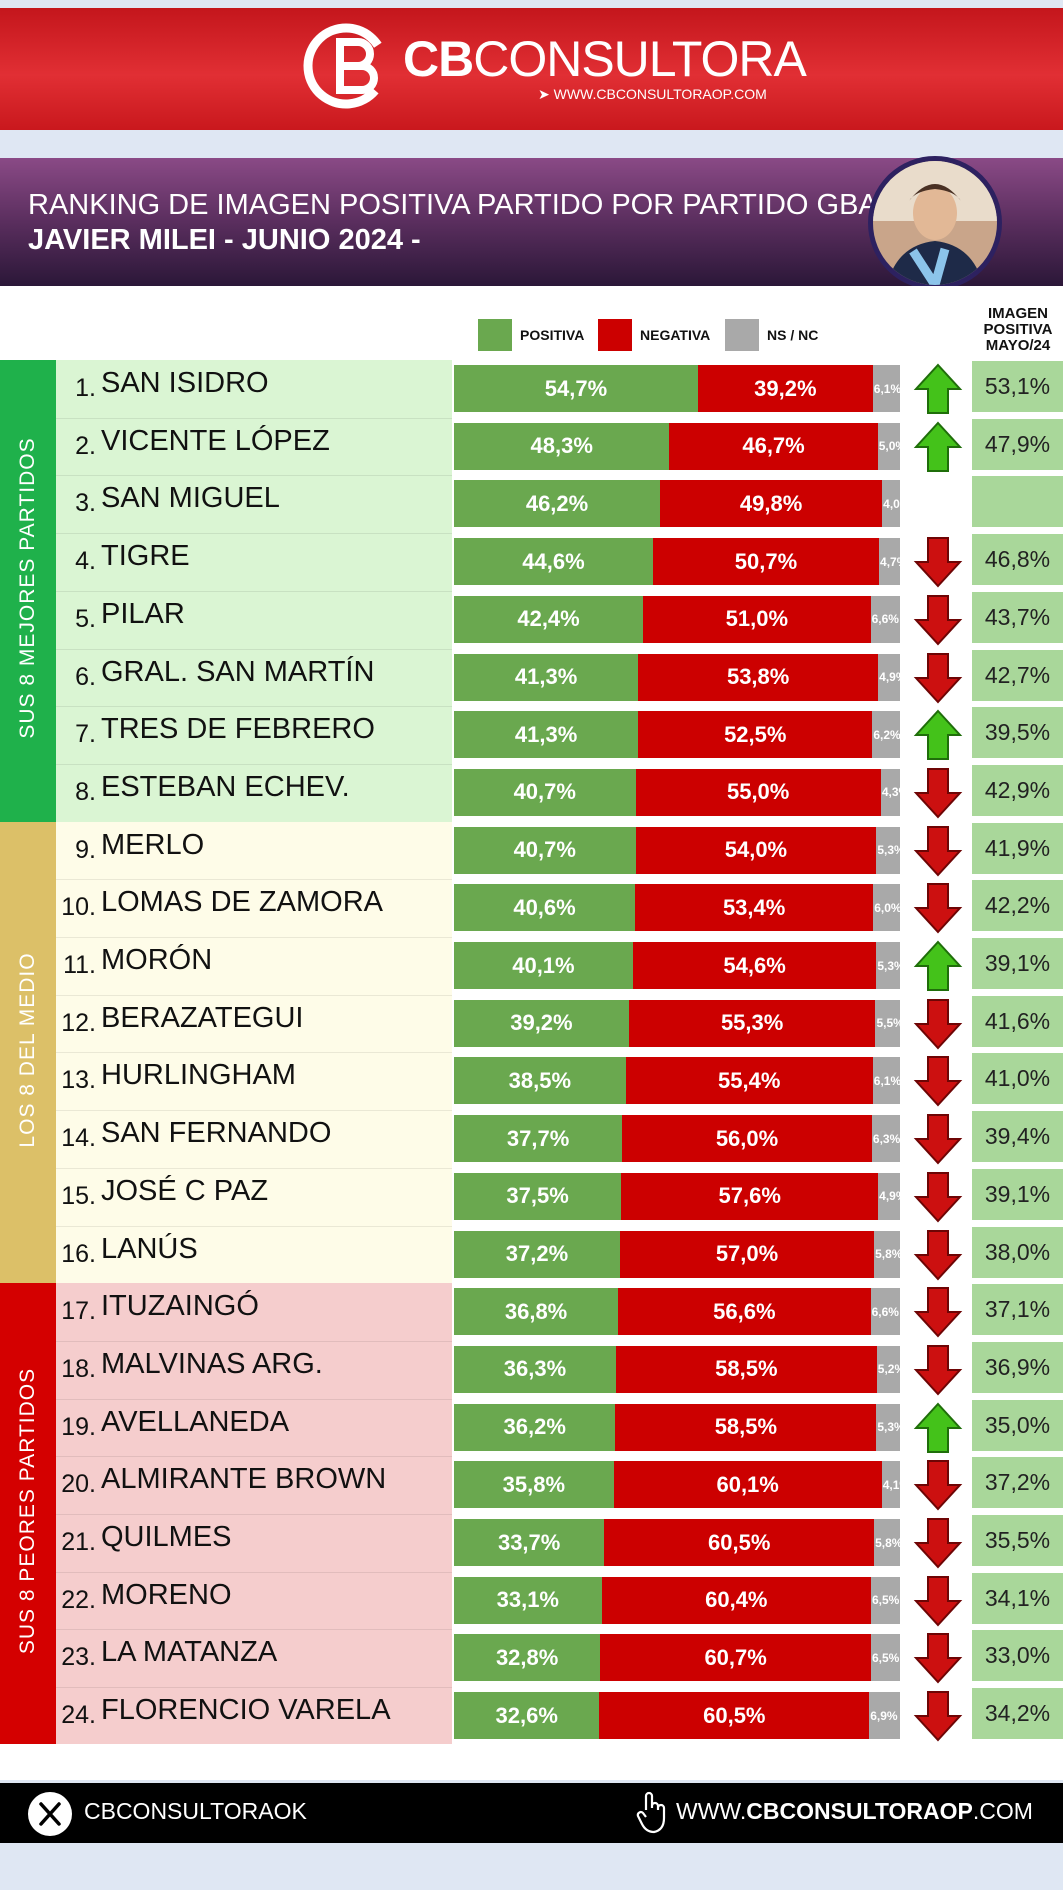 Image resolution: width=1063 pixels, height=1890 pixels. What do you see at coordinates (246, 1710) in the screenshot?
I see `row-name: FLORENCIO VARELA` at bounding box center [246, 1710].